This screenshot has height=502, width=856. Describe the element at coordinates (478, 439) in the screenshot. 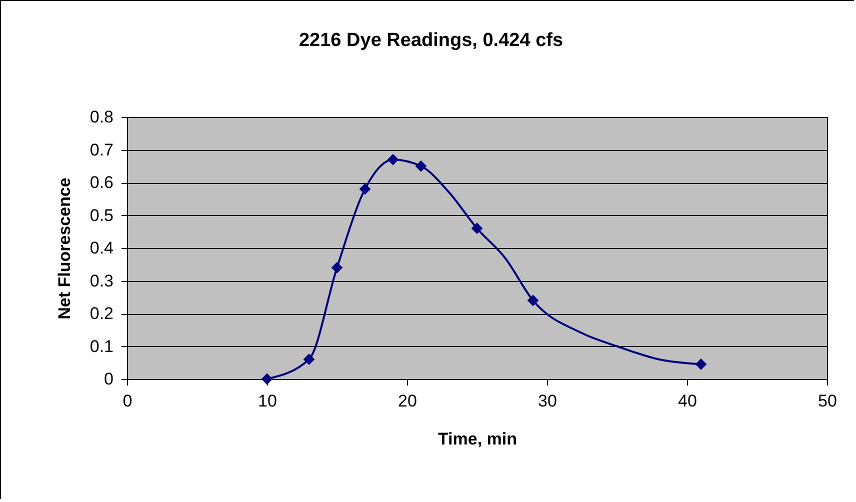

I see `x-axis-title: Time, min` at that location.